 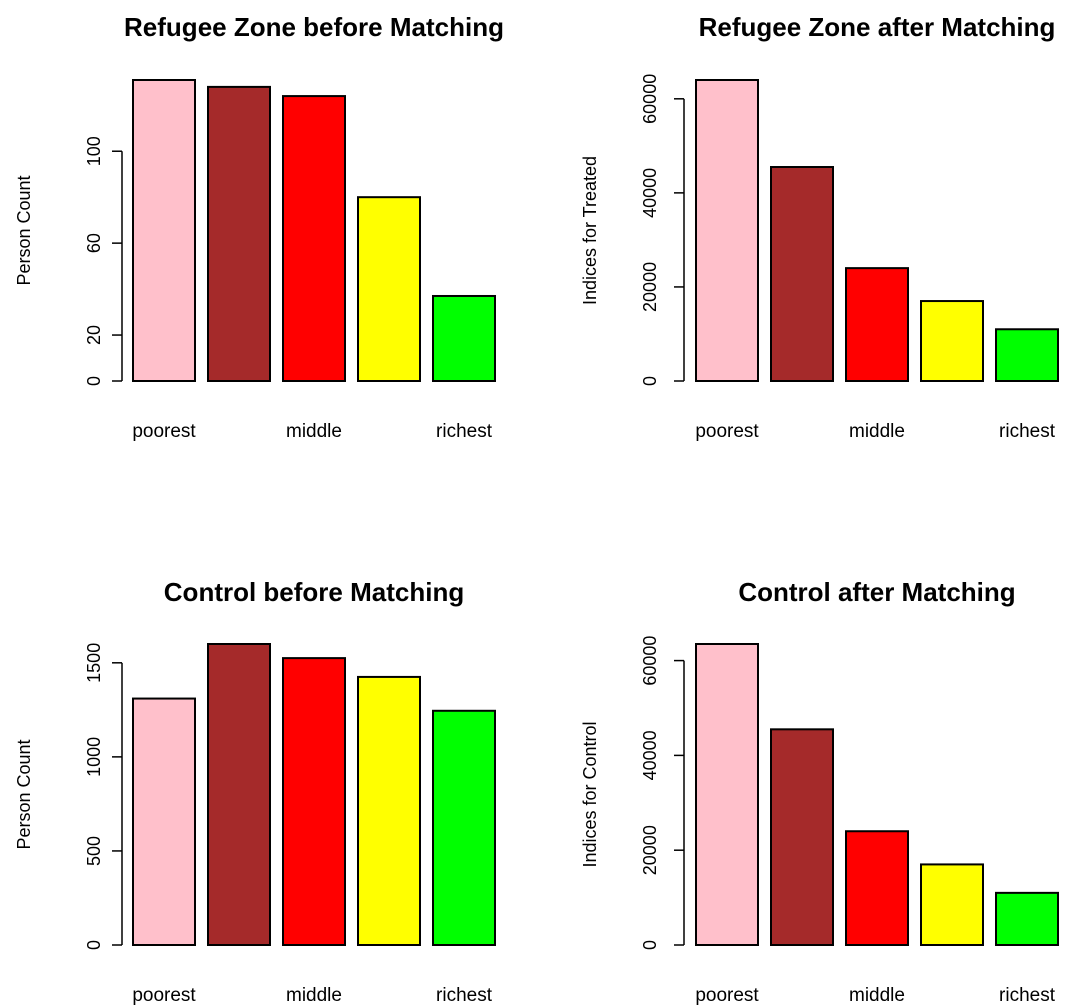 I want to click on chart-title: Control before Matching, so click(x=314, y=592).